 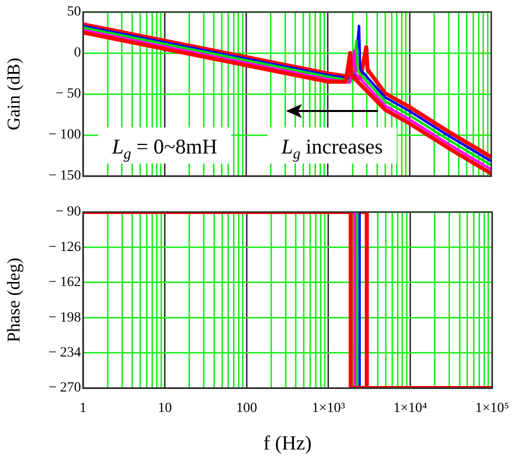 I want to click on x-tick-label: 1×10⁴, so click(x=410, y=408).